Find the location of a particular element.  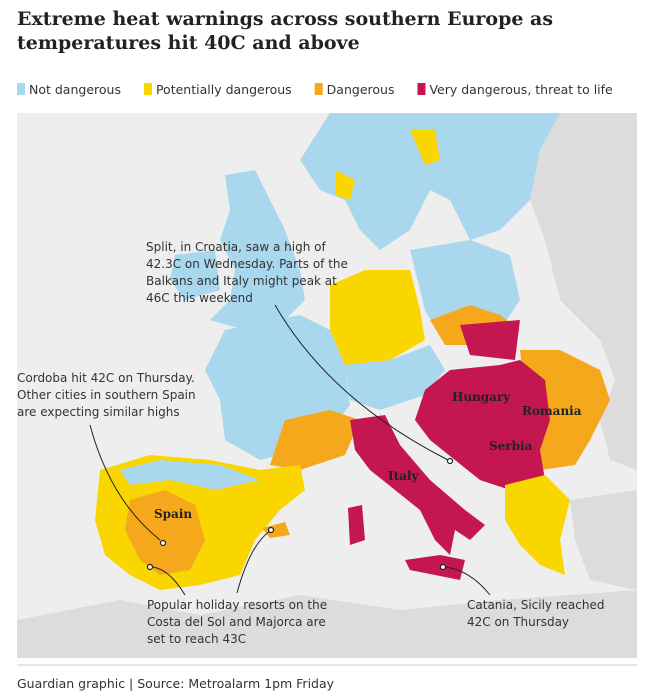

annotation-line: Balkans and Italy might peak at is located at coordinates (241, 281).